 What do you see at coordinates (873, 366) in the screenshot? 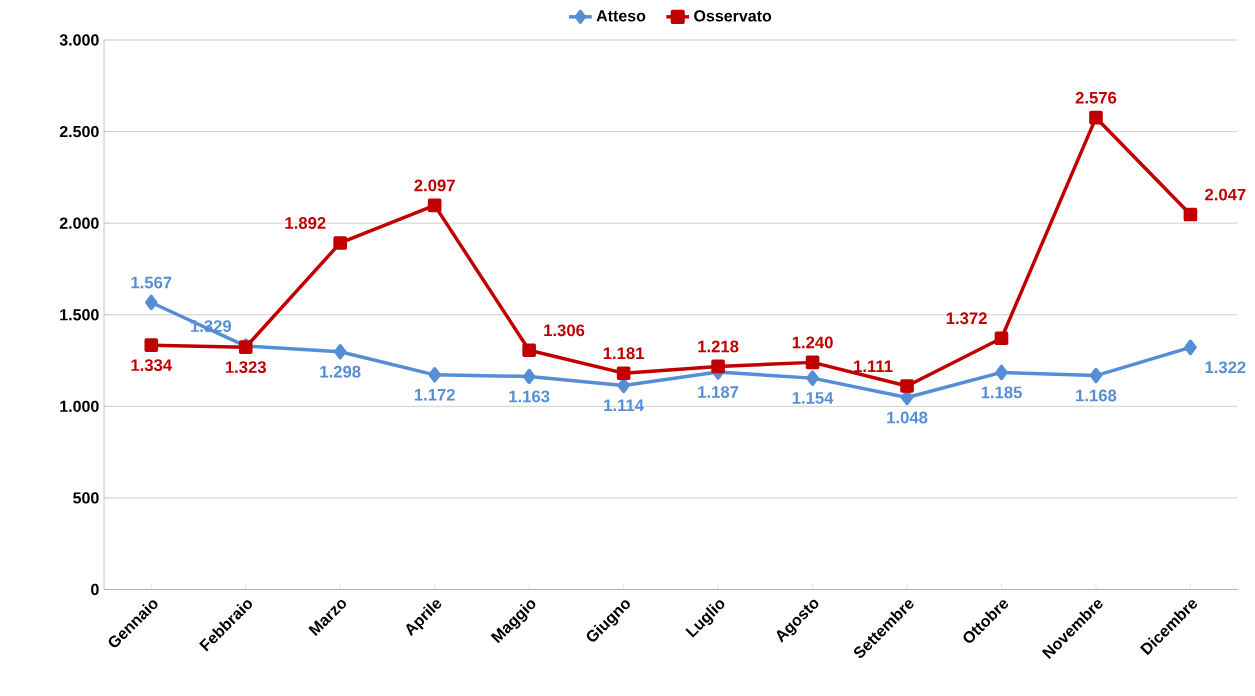
I see `data-label: 1.111` at bounding box center [873, 366].